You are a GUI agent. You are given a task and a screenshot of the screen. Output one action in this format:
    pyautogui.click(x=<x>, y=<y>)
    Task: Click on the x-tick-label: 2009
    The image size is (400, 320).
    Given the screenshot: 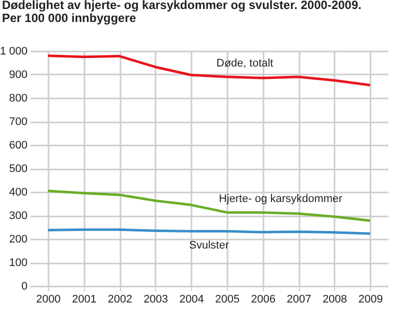 What is the action you would take?
    pyautogui.click(x=370, y=300)
    